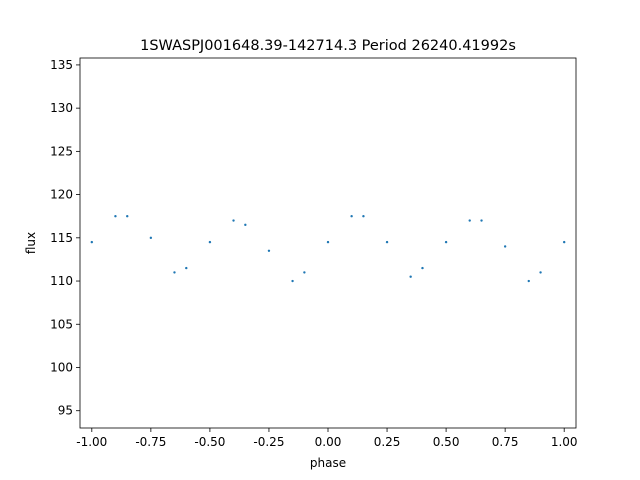 The image size is (640, 480). I want to click on y-tick-label: 100, so click(61, 367).